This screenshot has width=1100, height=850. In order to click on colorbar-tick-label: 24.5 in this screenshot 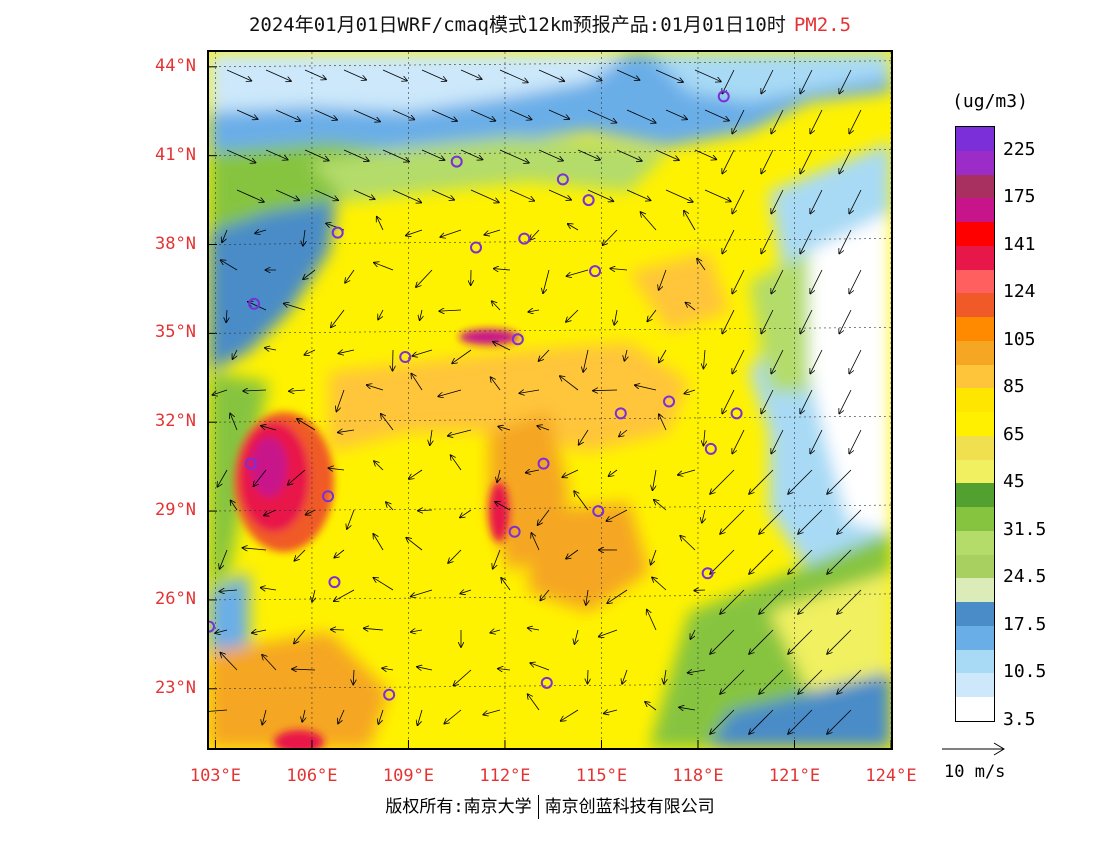, I will do `click(1025, 577)`.